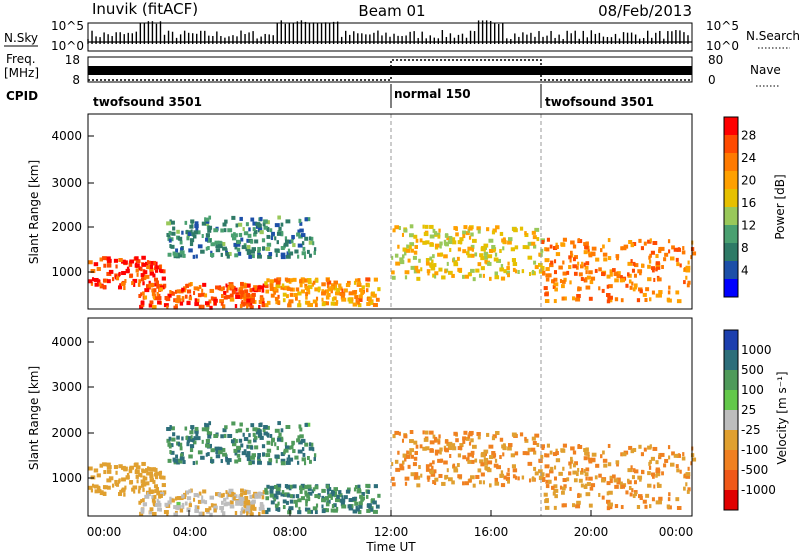 This screenshot has height=554, width=800. What do you see at coordinates (722, 46) in the screenshot?
I see `nsearch-tick-low: 10^0` at bounding box center [722, 46].